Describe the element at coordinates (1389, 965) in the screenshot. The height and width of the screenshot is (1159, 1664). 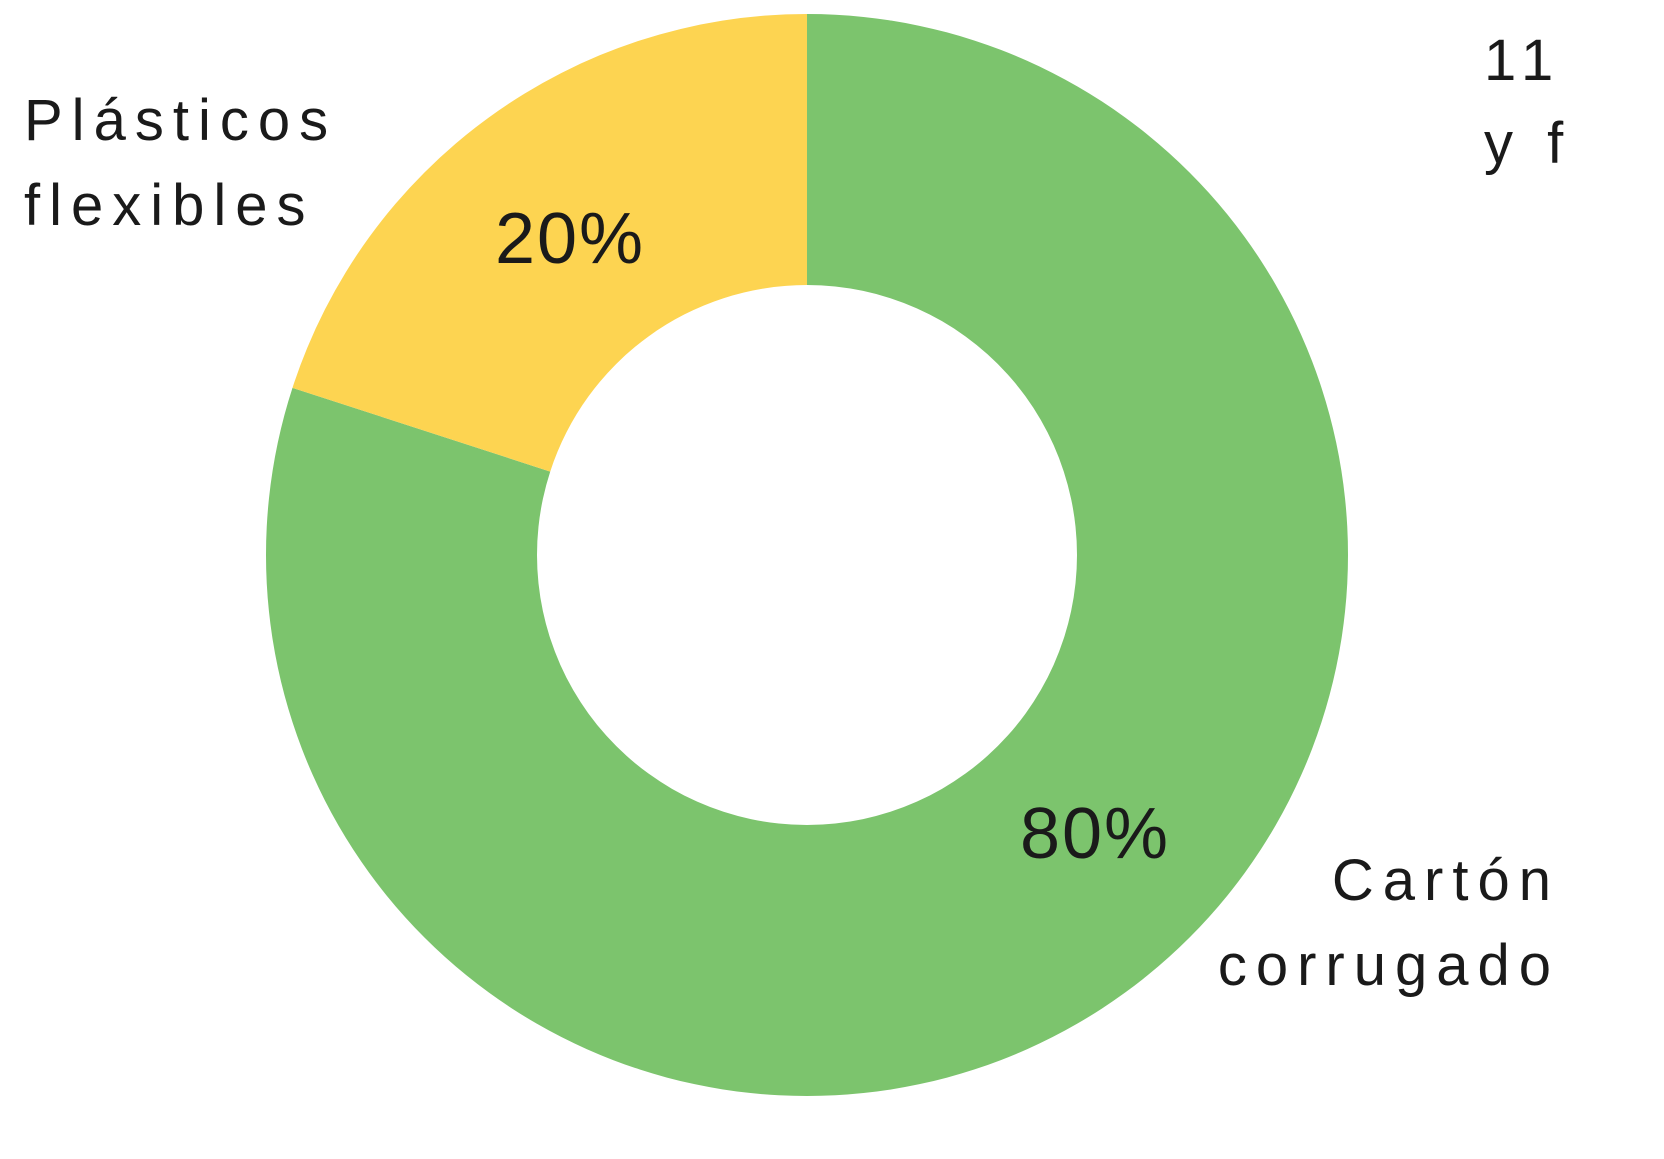
I see `category-label-carton-line2: corrugado` at that location.